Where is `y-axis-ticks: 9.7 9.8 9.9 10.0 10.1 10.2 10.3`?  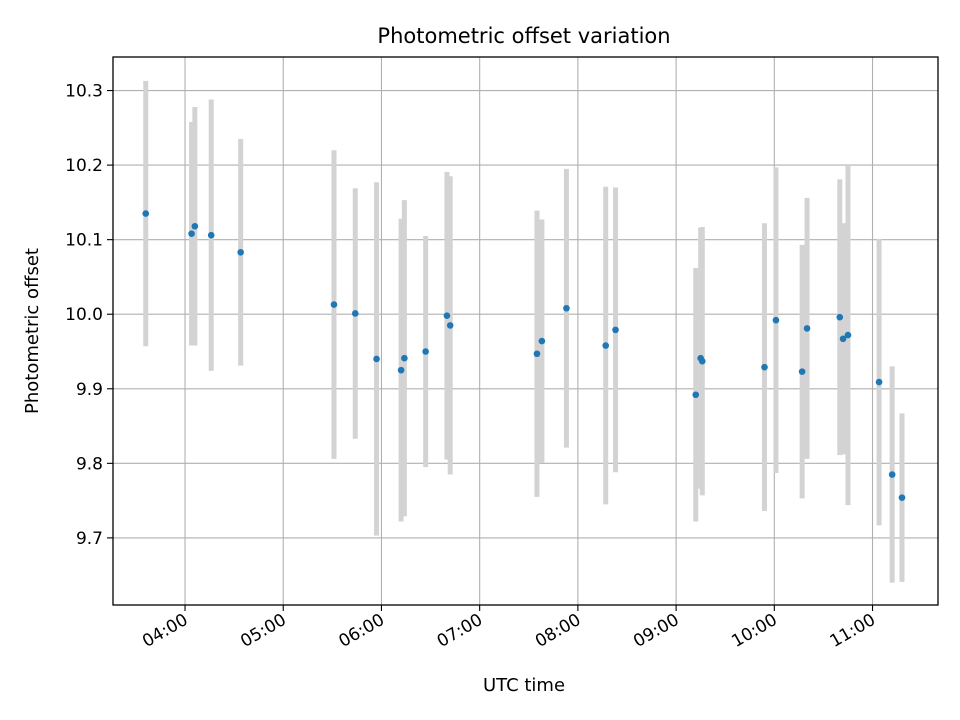 y-axis-ticks: 9.7 9.8 9.9 10.0 10.1 10.2 10.3 is located at coordinates (89, 315).